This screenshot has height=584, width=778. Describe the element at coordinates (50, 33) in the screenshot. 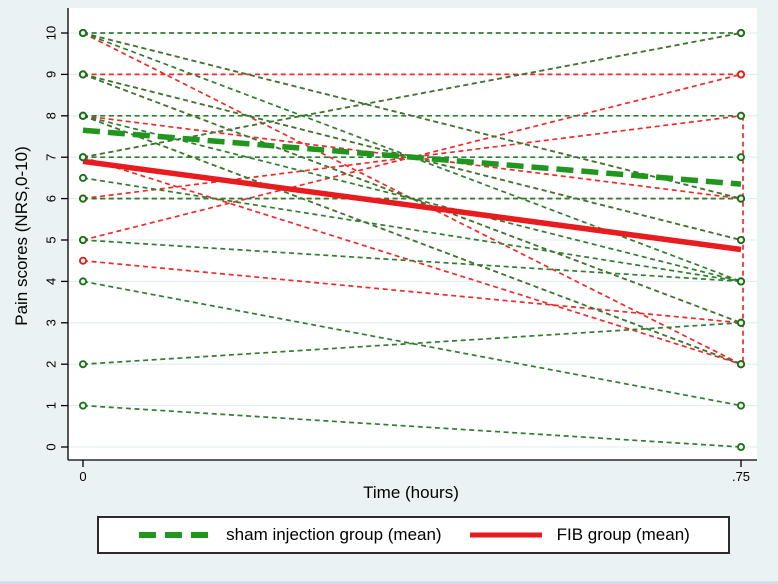

I see `y-tick-label: 10` at that location.